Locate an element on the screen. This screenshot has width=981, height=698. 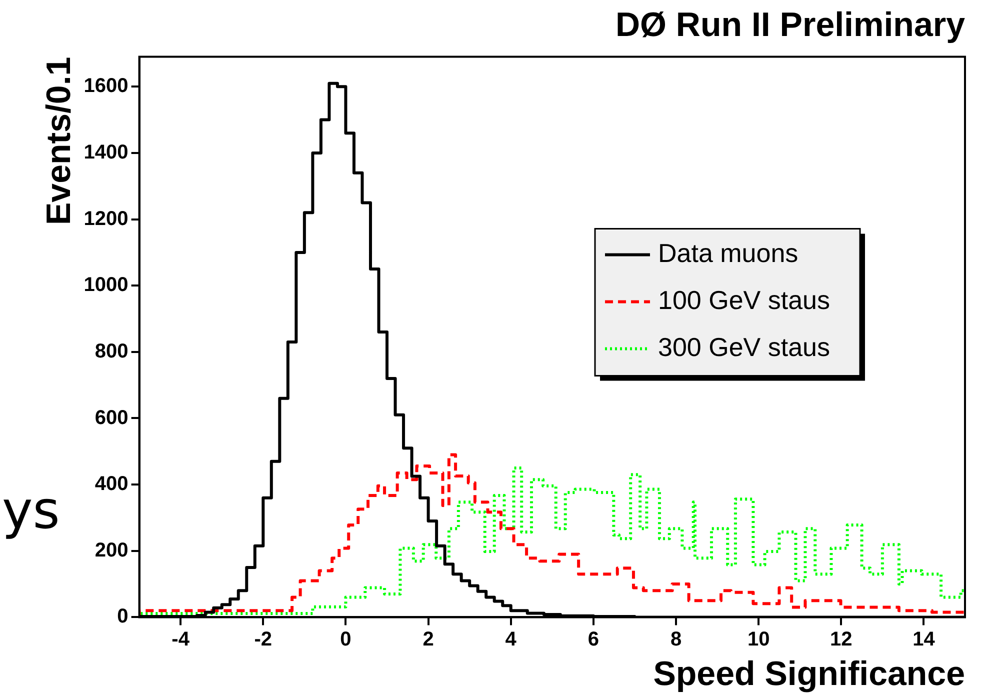
x-tick-label: 12 is located at coordinates (841, 639).